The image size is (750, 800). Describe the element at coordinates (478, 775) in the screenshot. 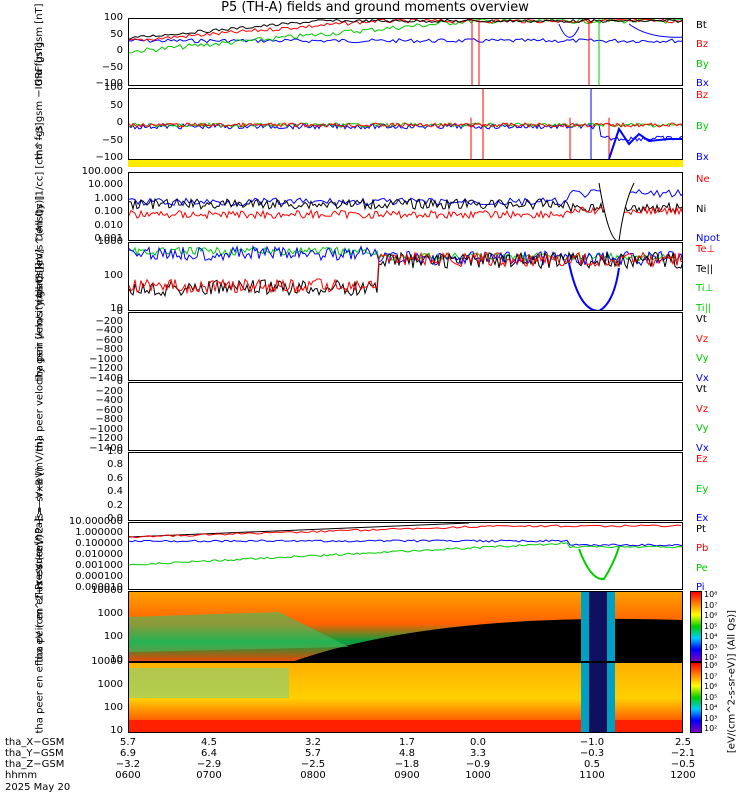

I see `xaxis-value: 1000` at that location.